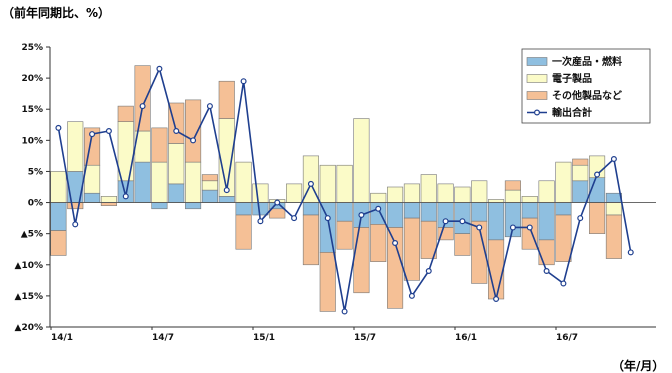  I want to click on period-label: （年/月）, so click(638, 365).